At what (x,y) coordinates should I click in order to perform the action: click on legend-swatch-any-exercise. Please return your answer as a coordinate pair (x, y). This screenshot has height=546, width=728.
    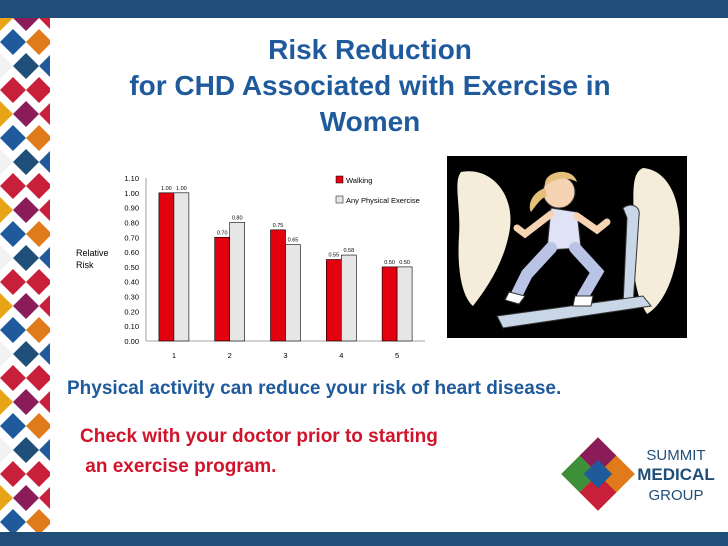
    Looking at the image, I should click on (339, 199).